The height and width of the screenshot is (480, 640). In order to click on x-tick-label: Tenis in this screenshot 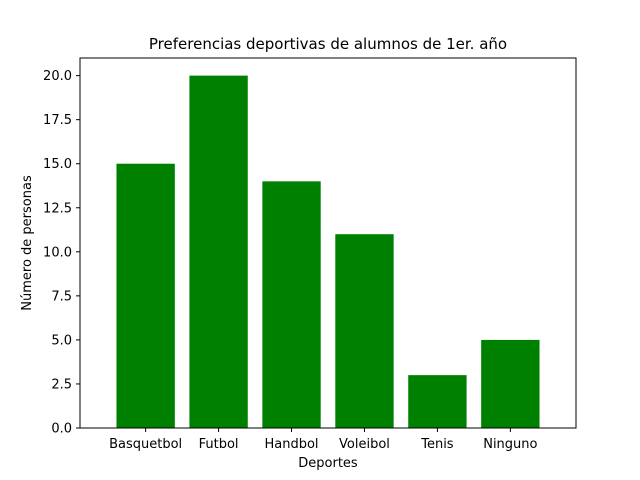, I will do `click(437, 444)`.